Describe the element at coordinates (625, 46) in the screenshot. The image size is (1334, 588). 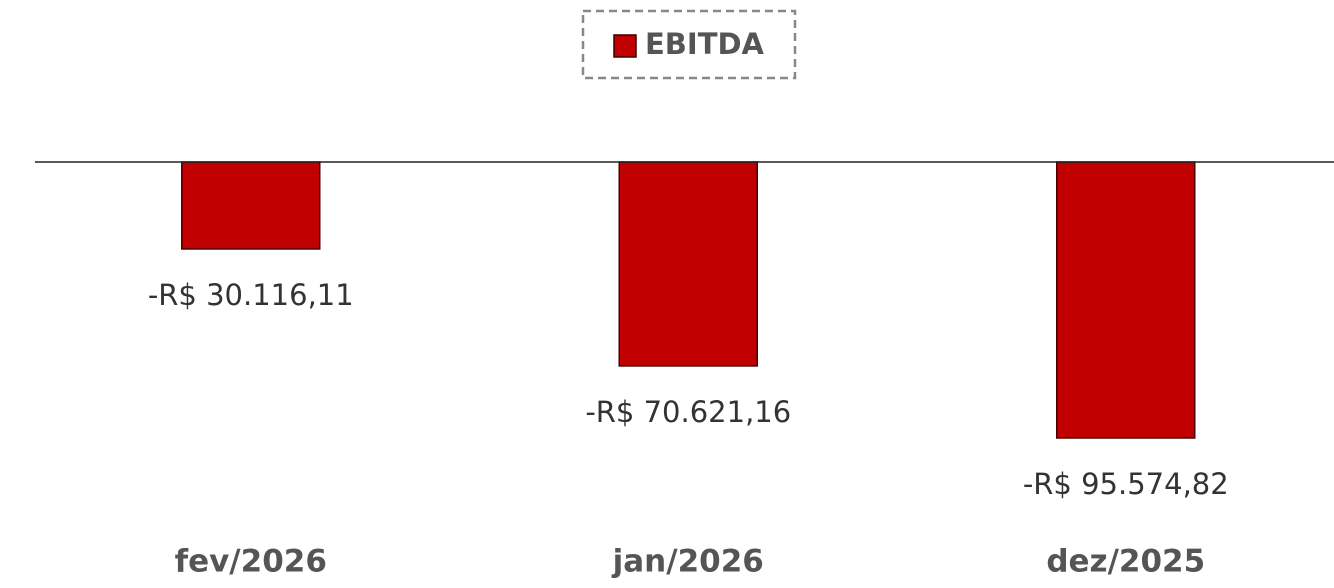
I see `legend-swatch` at that location.